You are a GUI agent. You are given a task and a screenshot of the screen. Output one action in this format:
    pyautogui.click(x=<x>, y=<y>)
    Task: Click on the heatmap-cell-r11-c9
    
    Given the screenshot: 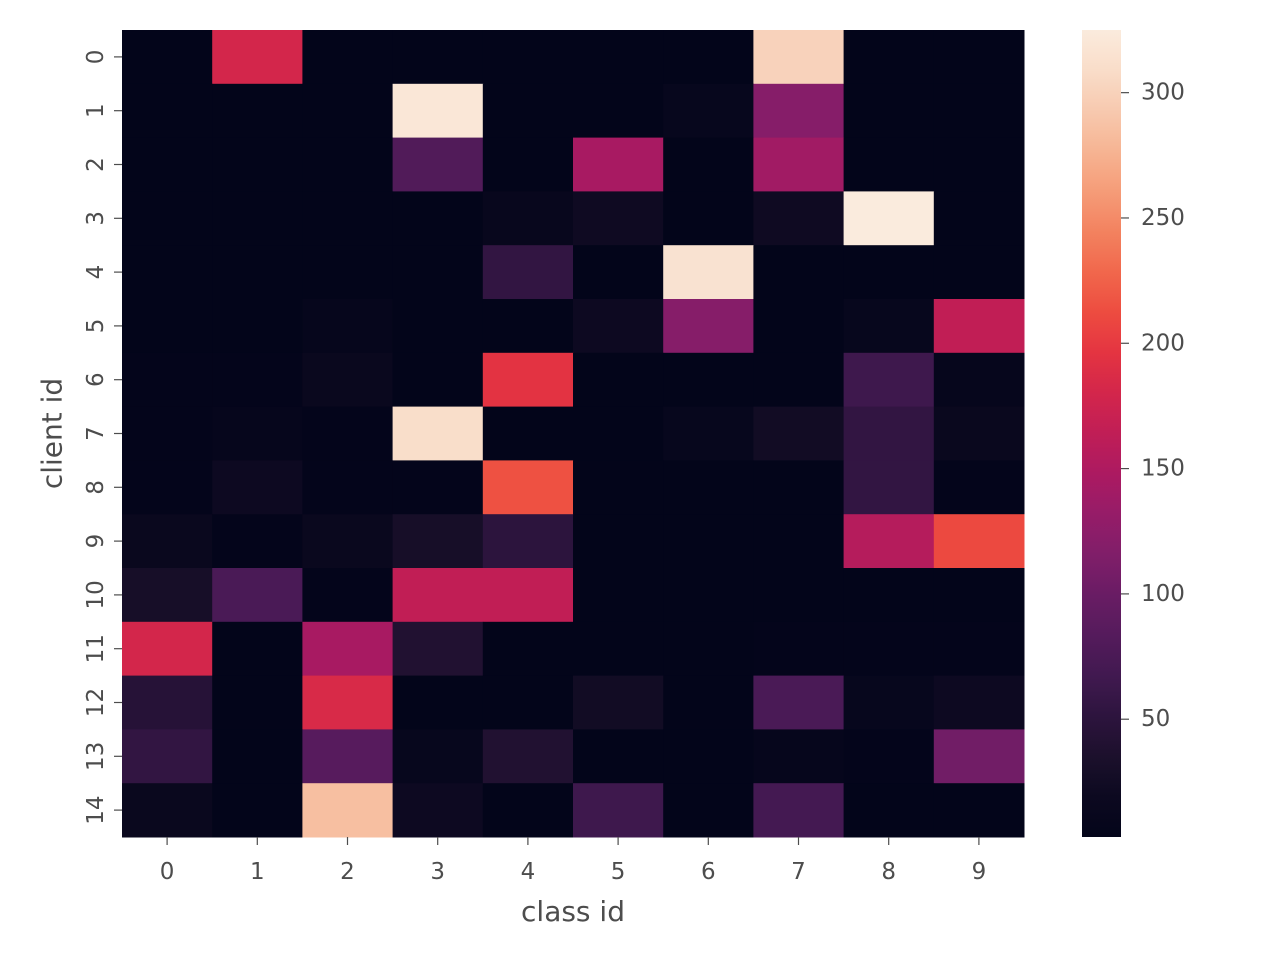 What is the action you would take?
    pyautogui.click(x=979, y=649)
    